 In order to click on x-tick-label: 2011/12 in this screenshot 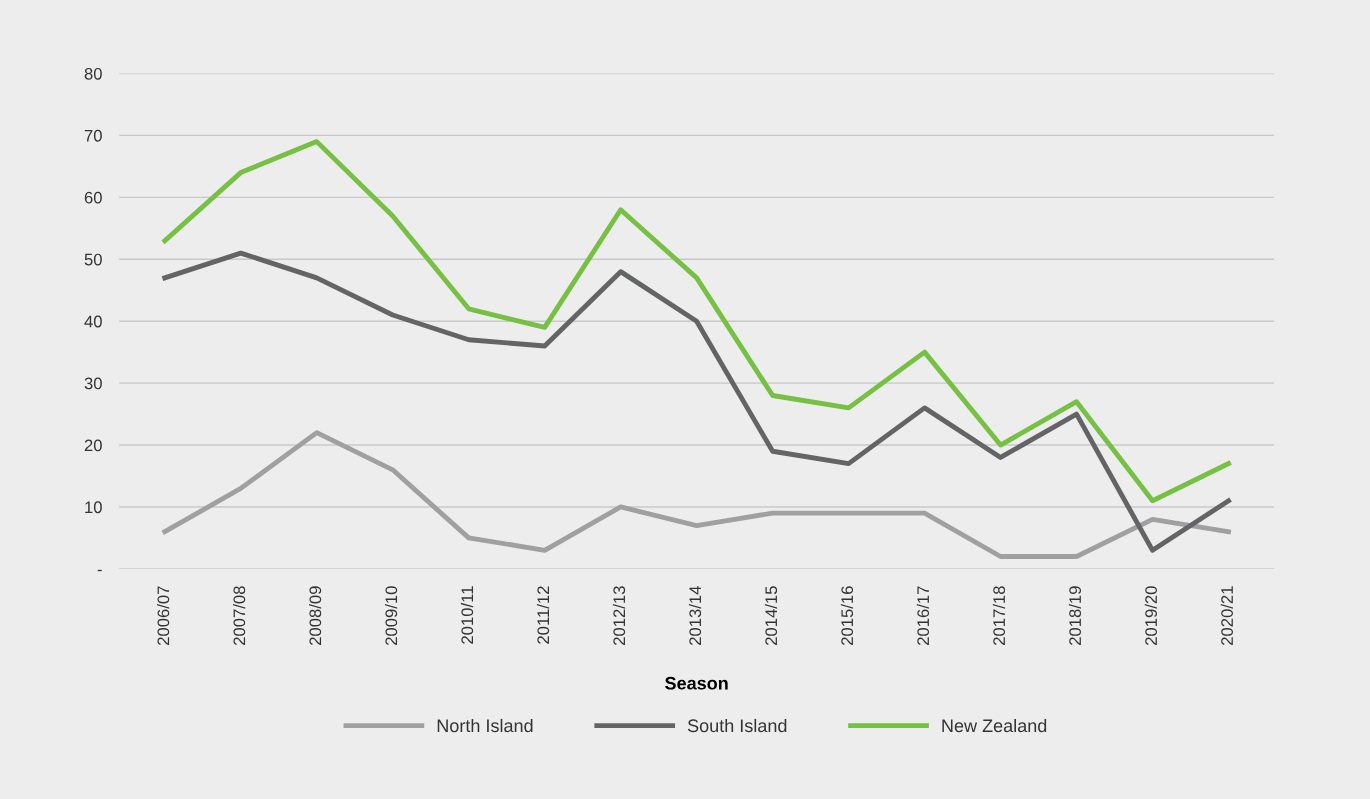, I will do `click(543, 615)`.